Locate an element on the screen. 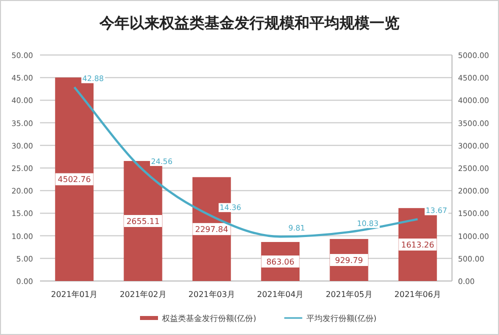 The image size is (499, 335). legend-label: 权益类基金发行份额(亿份) is located at coordinates (208, 318).